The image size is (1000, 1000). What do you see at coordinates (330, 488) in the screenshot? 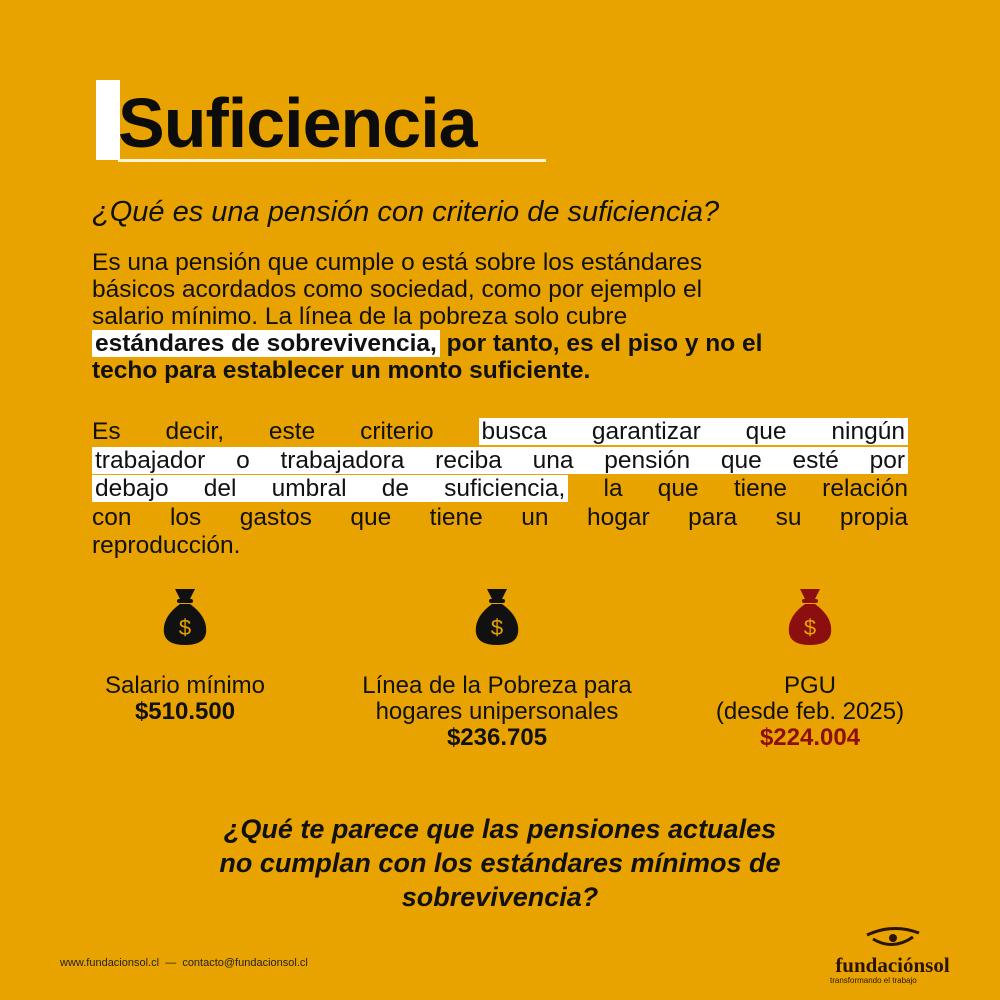
I see `highlighted-text: debajo del umbral de suficiencia,` at bounding box center [330, 488].